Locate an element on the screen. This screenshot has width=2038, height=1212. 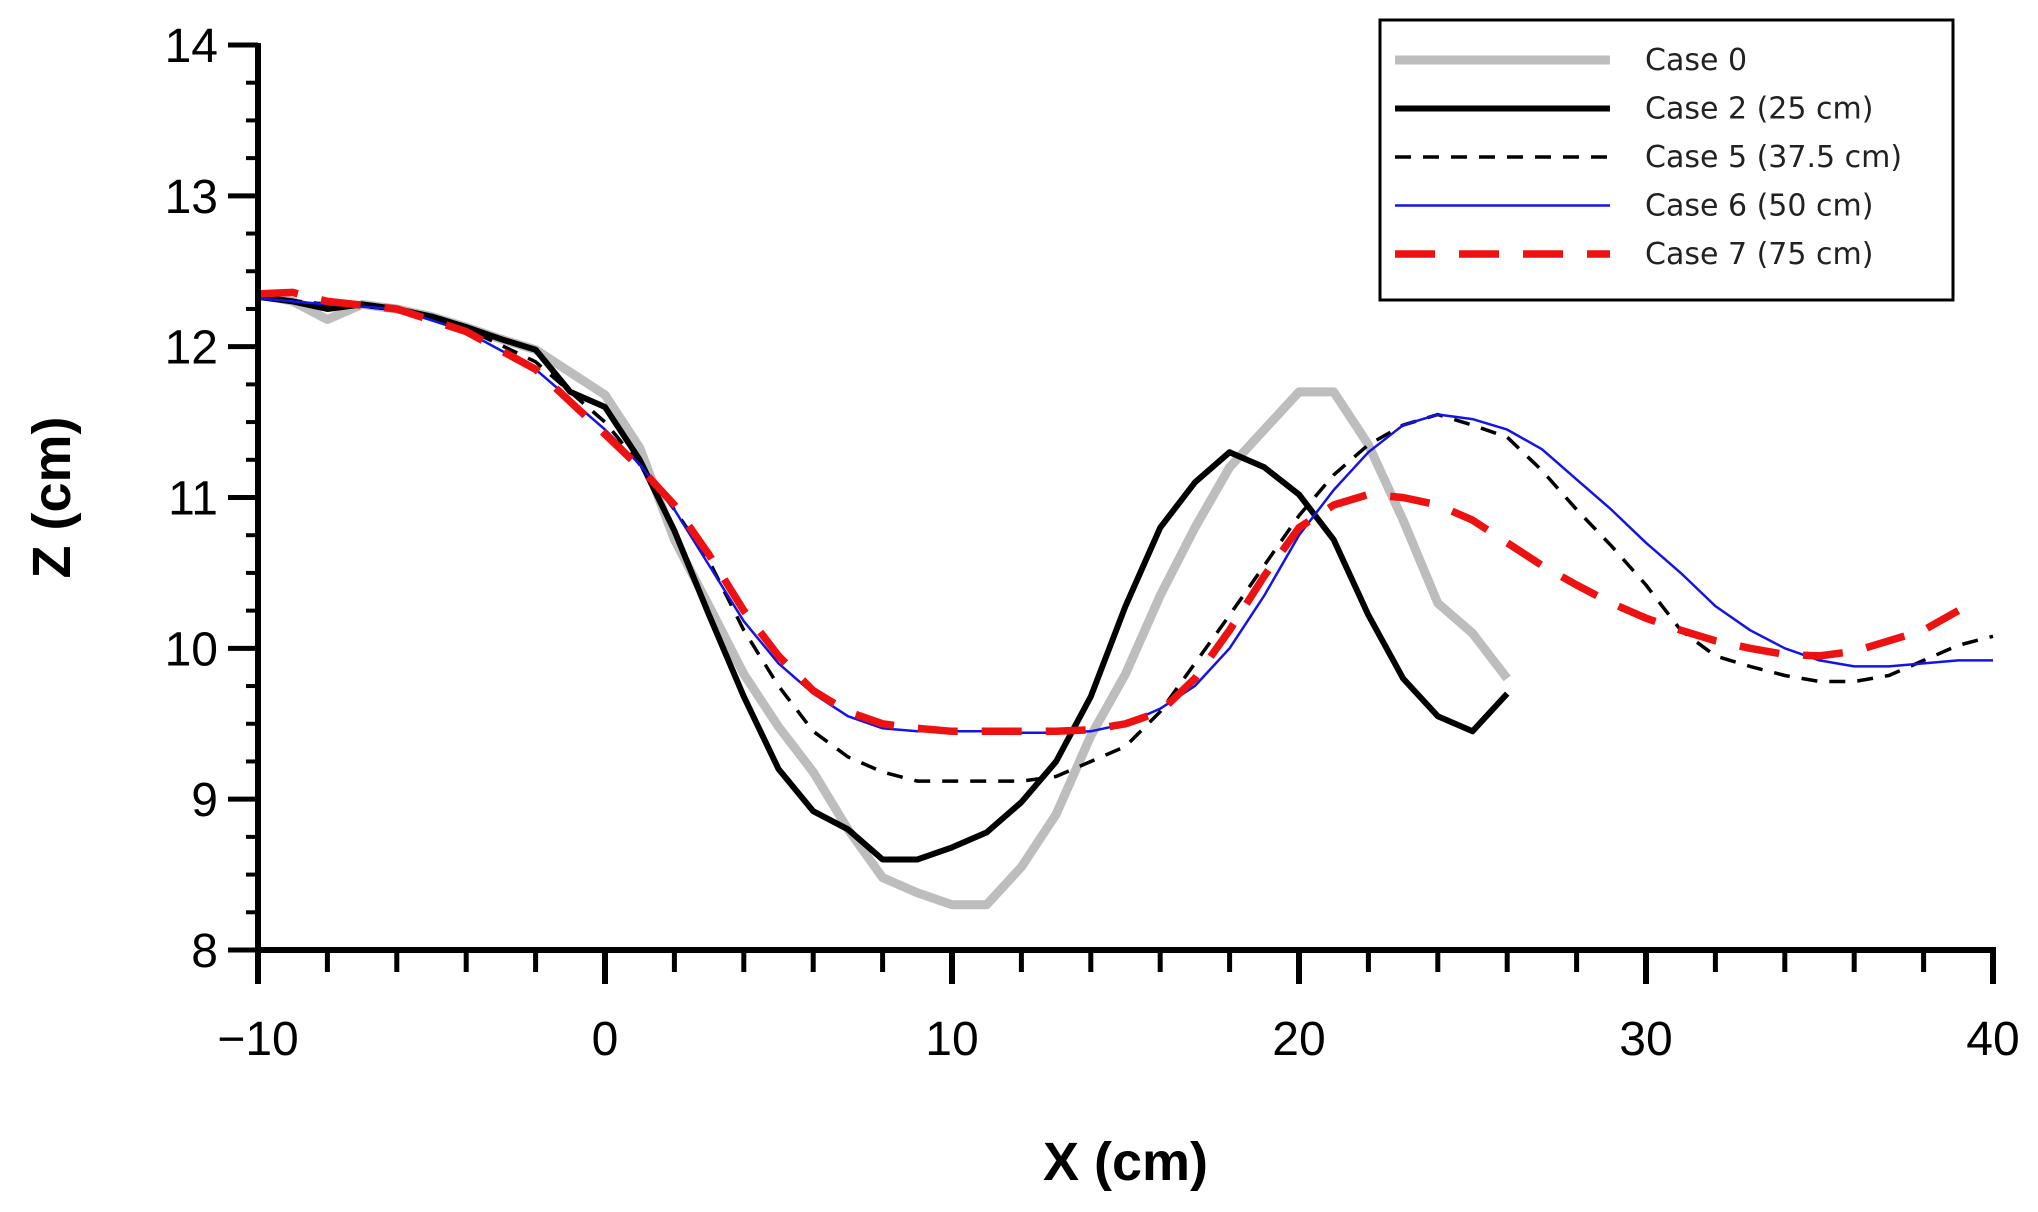
x-tick-label: 0 is located at coordinates (605, 1039).